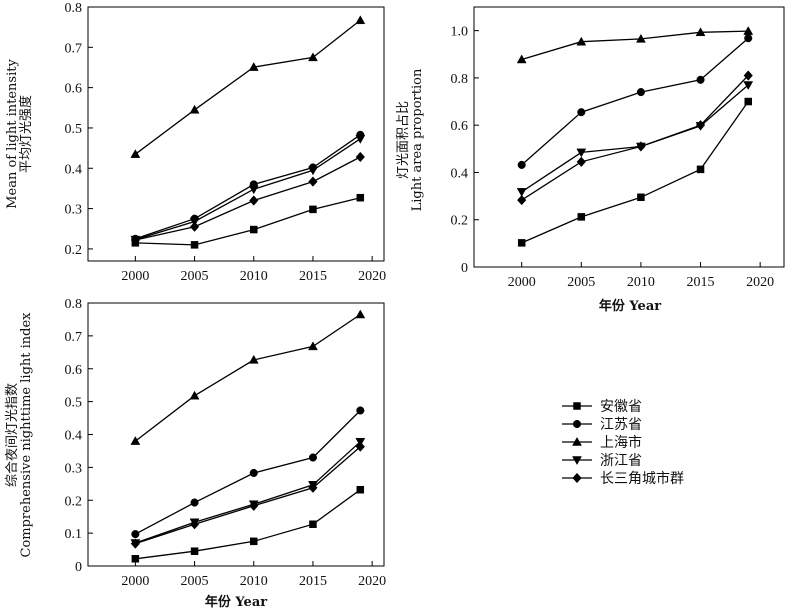 The height and width of the screenshot is (609, 800). Describe the element at coordinates (577, 461) in the screenshot. I see `legend-marker-zhejiang` at that location.